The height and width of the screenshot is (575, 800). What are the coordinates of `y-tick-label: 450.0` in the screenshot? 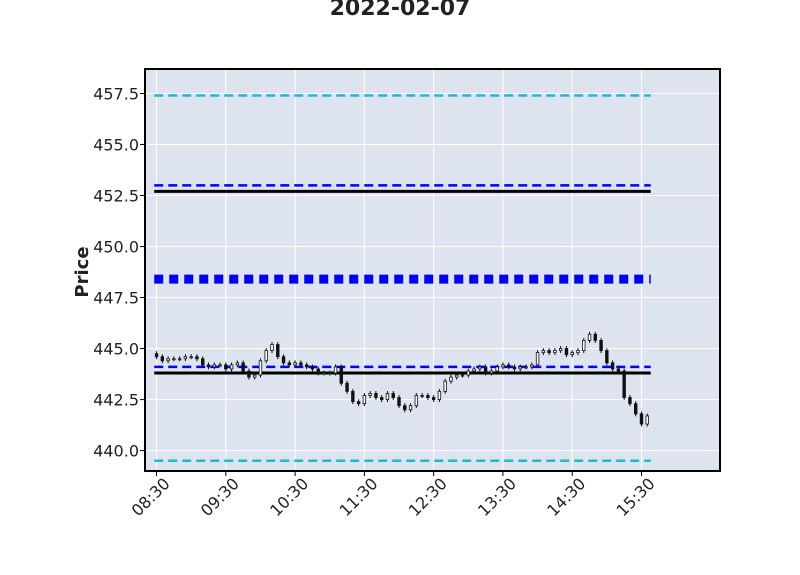 It's located at (116, 247).